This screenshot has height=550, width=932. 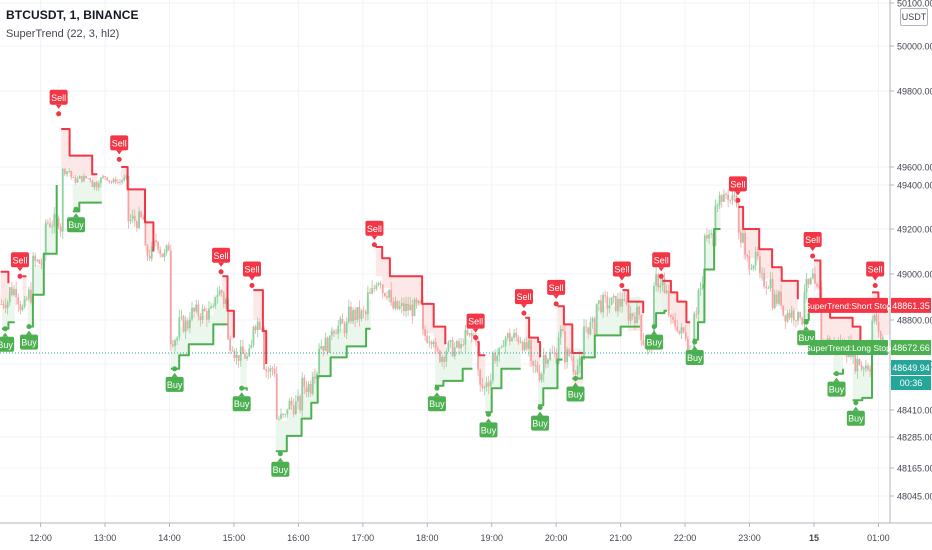 I want to click on y-tick-label: 49600.00, so click(x=914, y=168).